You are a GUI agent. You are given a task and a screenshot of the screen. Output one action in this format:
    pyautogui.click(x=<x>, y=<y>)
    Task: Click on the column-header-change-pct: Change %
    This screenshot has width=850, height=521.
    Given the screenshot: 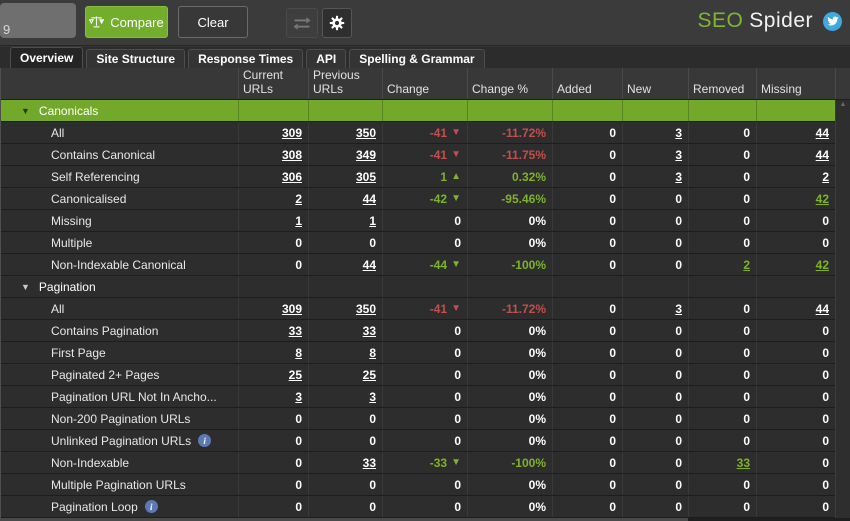 What is the action you would take?
    pyautogui.click(x=510, y=83)
    